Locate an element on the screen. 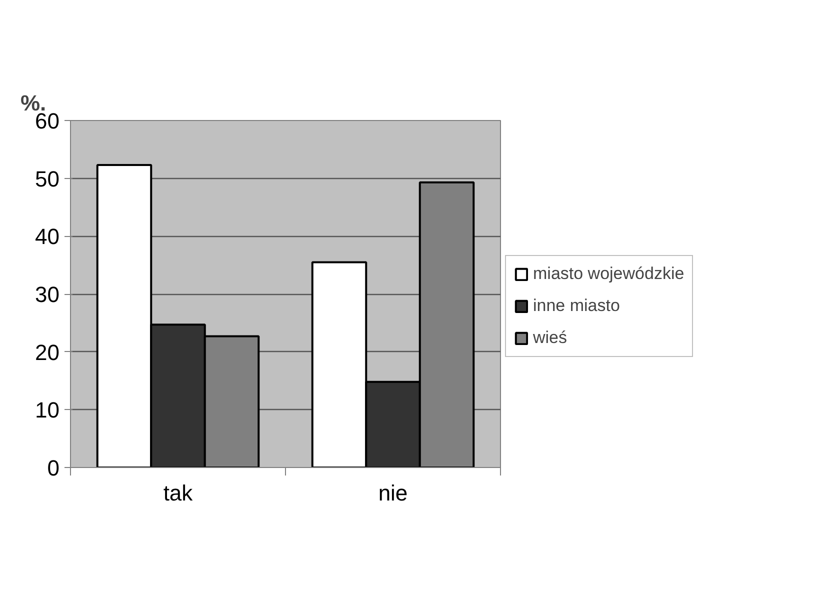  y-tick-label: 0 is located at coordinates (53, 468).